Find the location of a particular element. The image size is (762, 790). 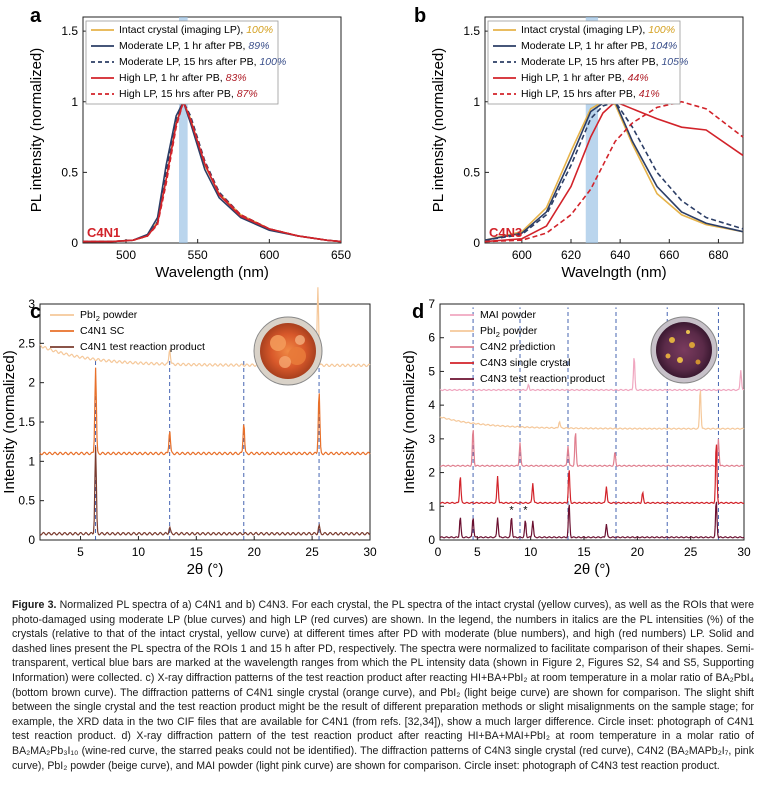

panel-label: b is located at coordinates (420, 16).